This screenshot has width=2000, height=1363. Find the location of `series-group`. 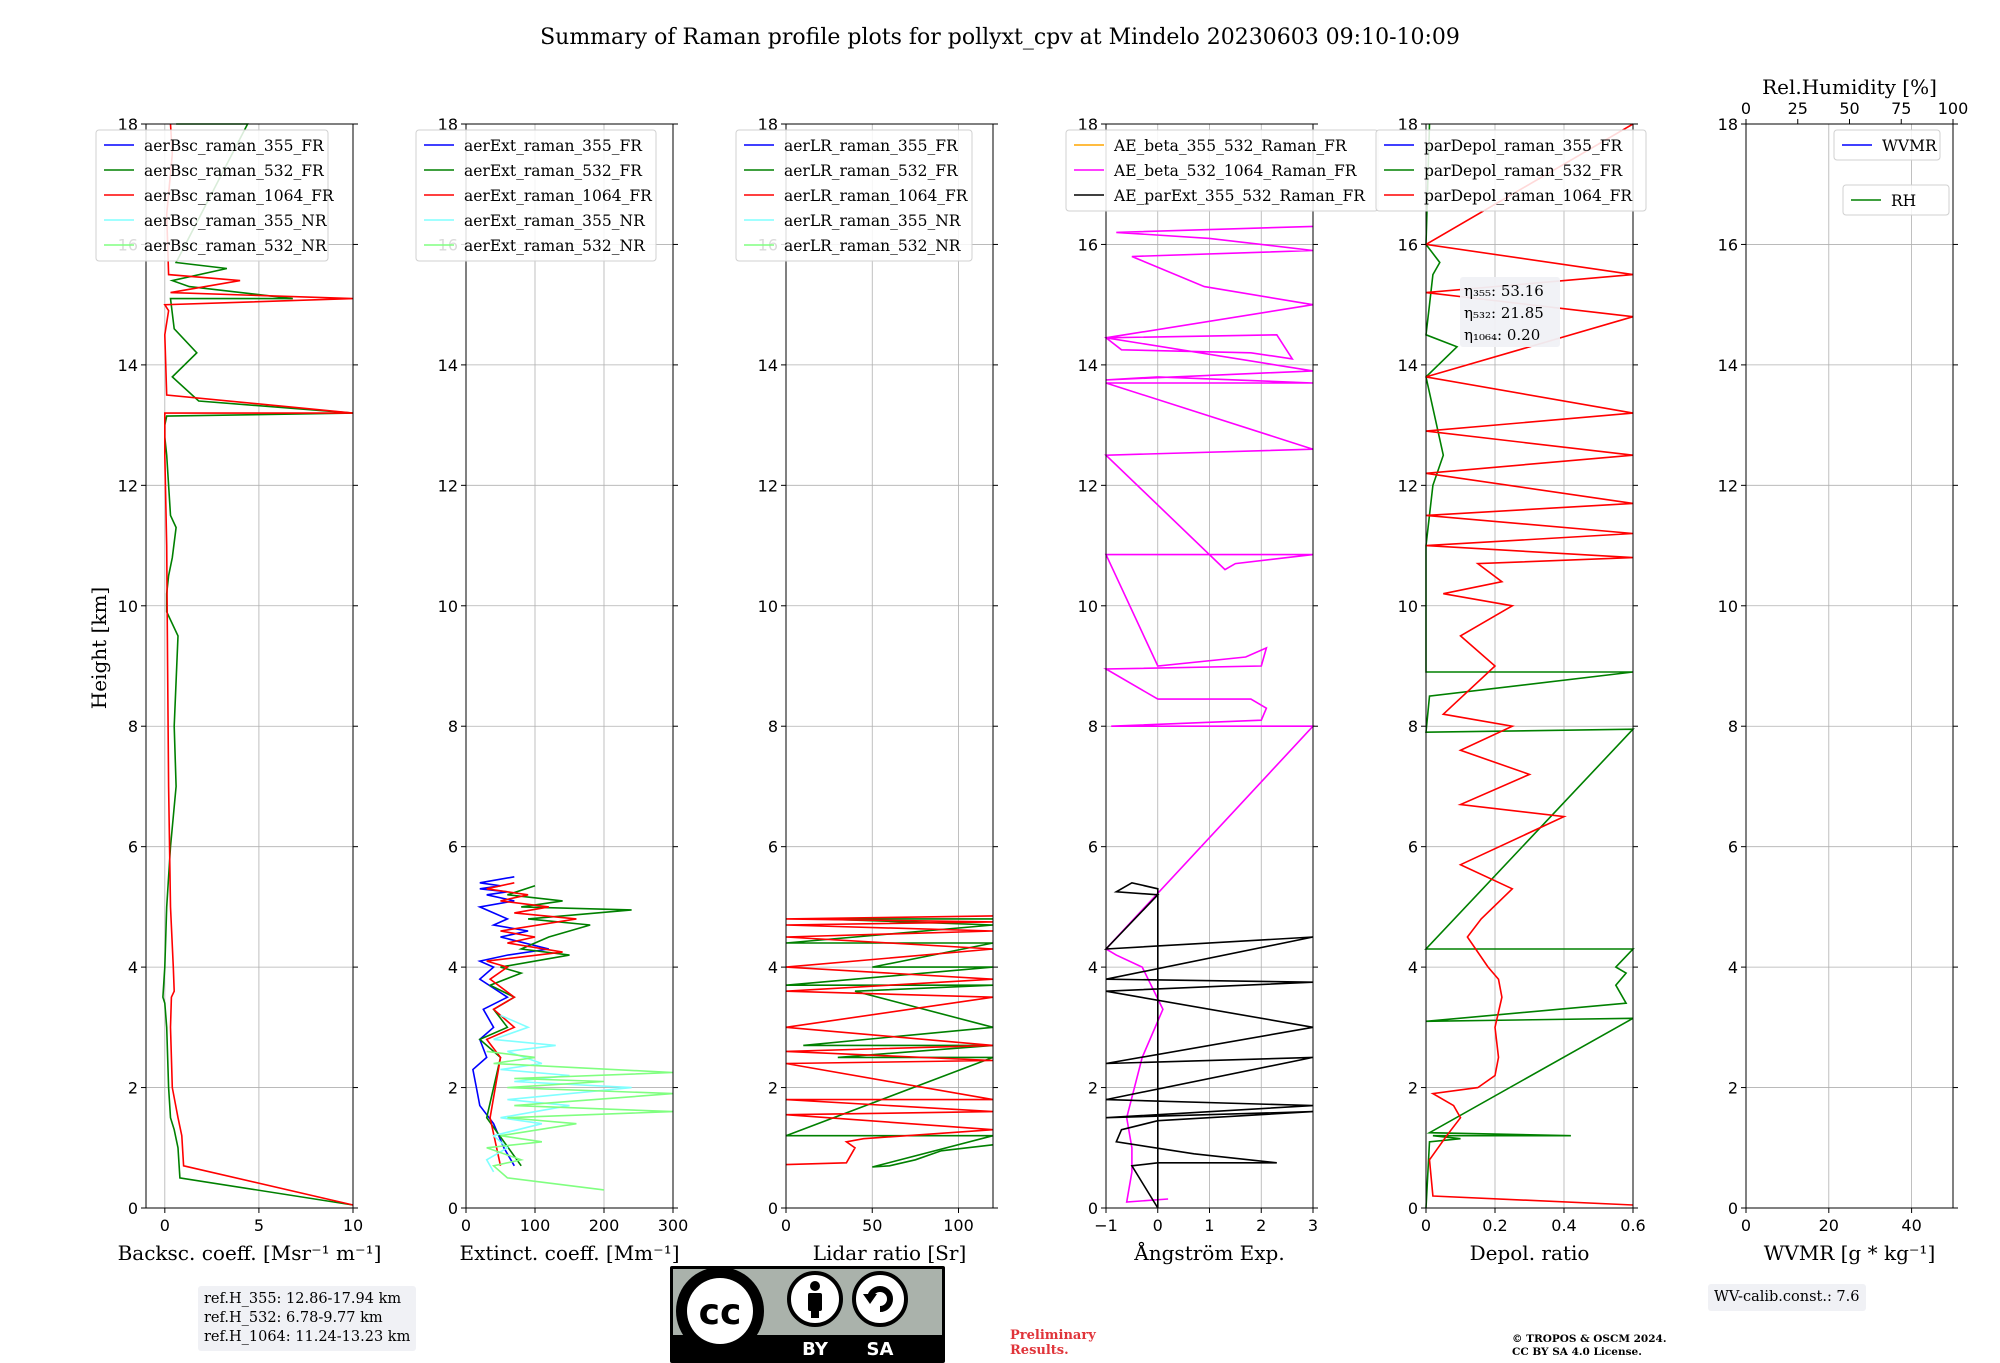

series-group is located at coordinates (573, 1033).